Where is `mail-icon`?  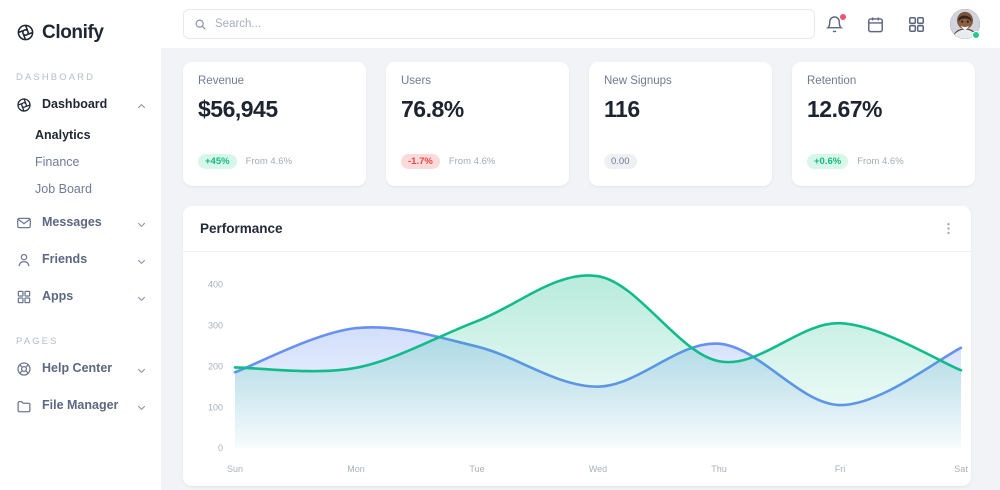
mail-icon is located at coordinates (24, 223).